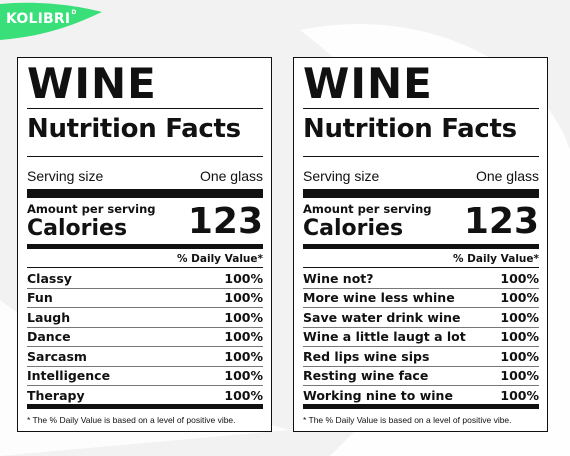 The height and width of the screenshot is (456, 570). Describe the element at coordinates (384, 337) in the screenshot. I see `nutrient-name: Wine a little laugt a lot` at that location.